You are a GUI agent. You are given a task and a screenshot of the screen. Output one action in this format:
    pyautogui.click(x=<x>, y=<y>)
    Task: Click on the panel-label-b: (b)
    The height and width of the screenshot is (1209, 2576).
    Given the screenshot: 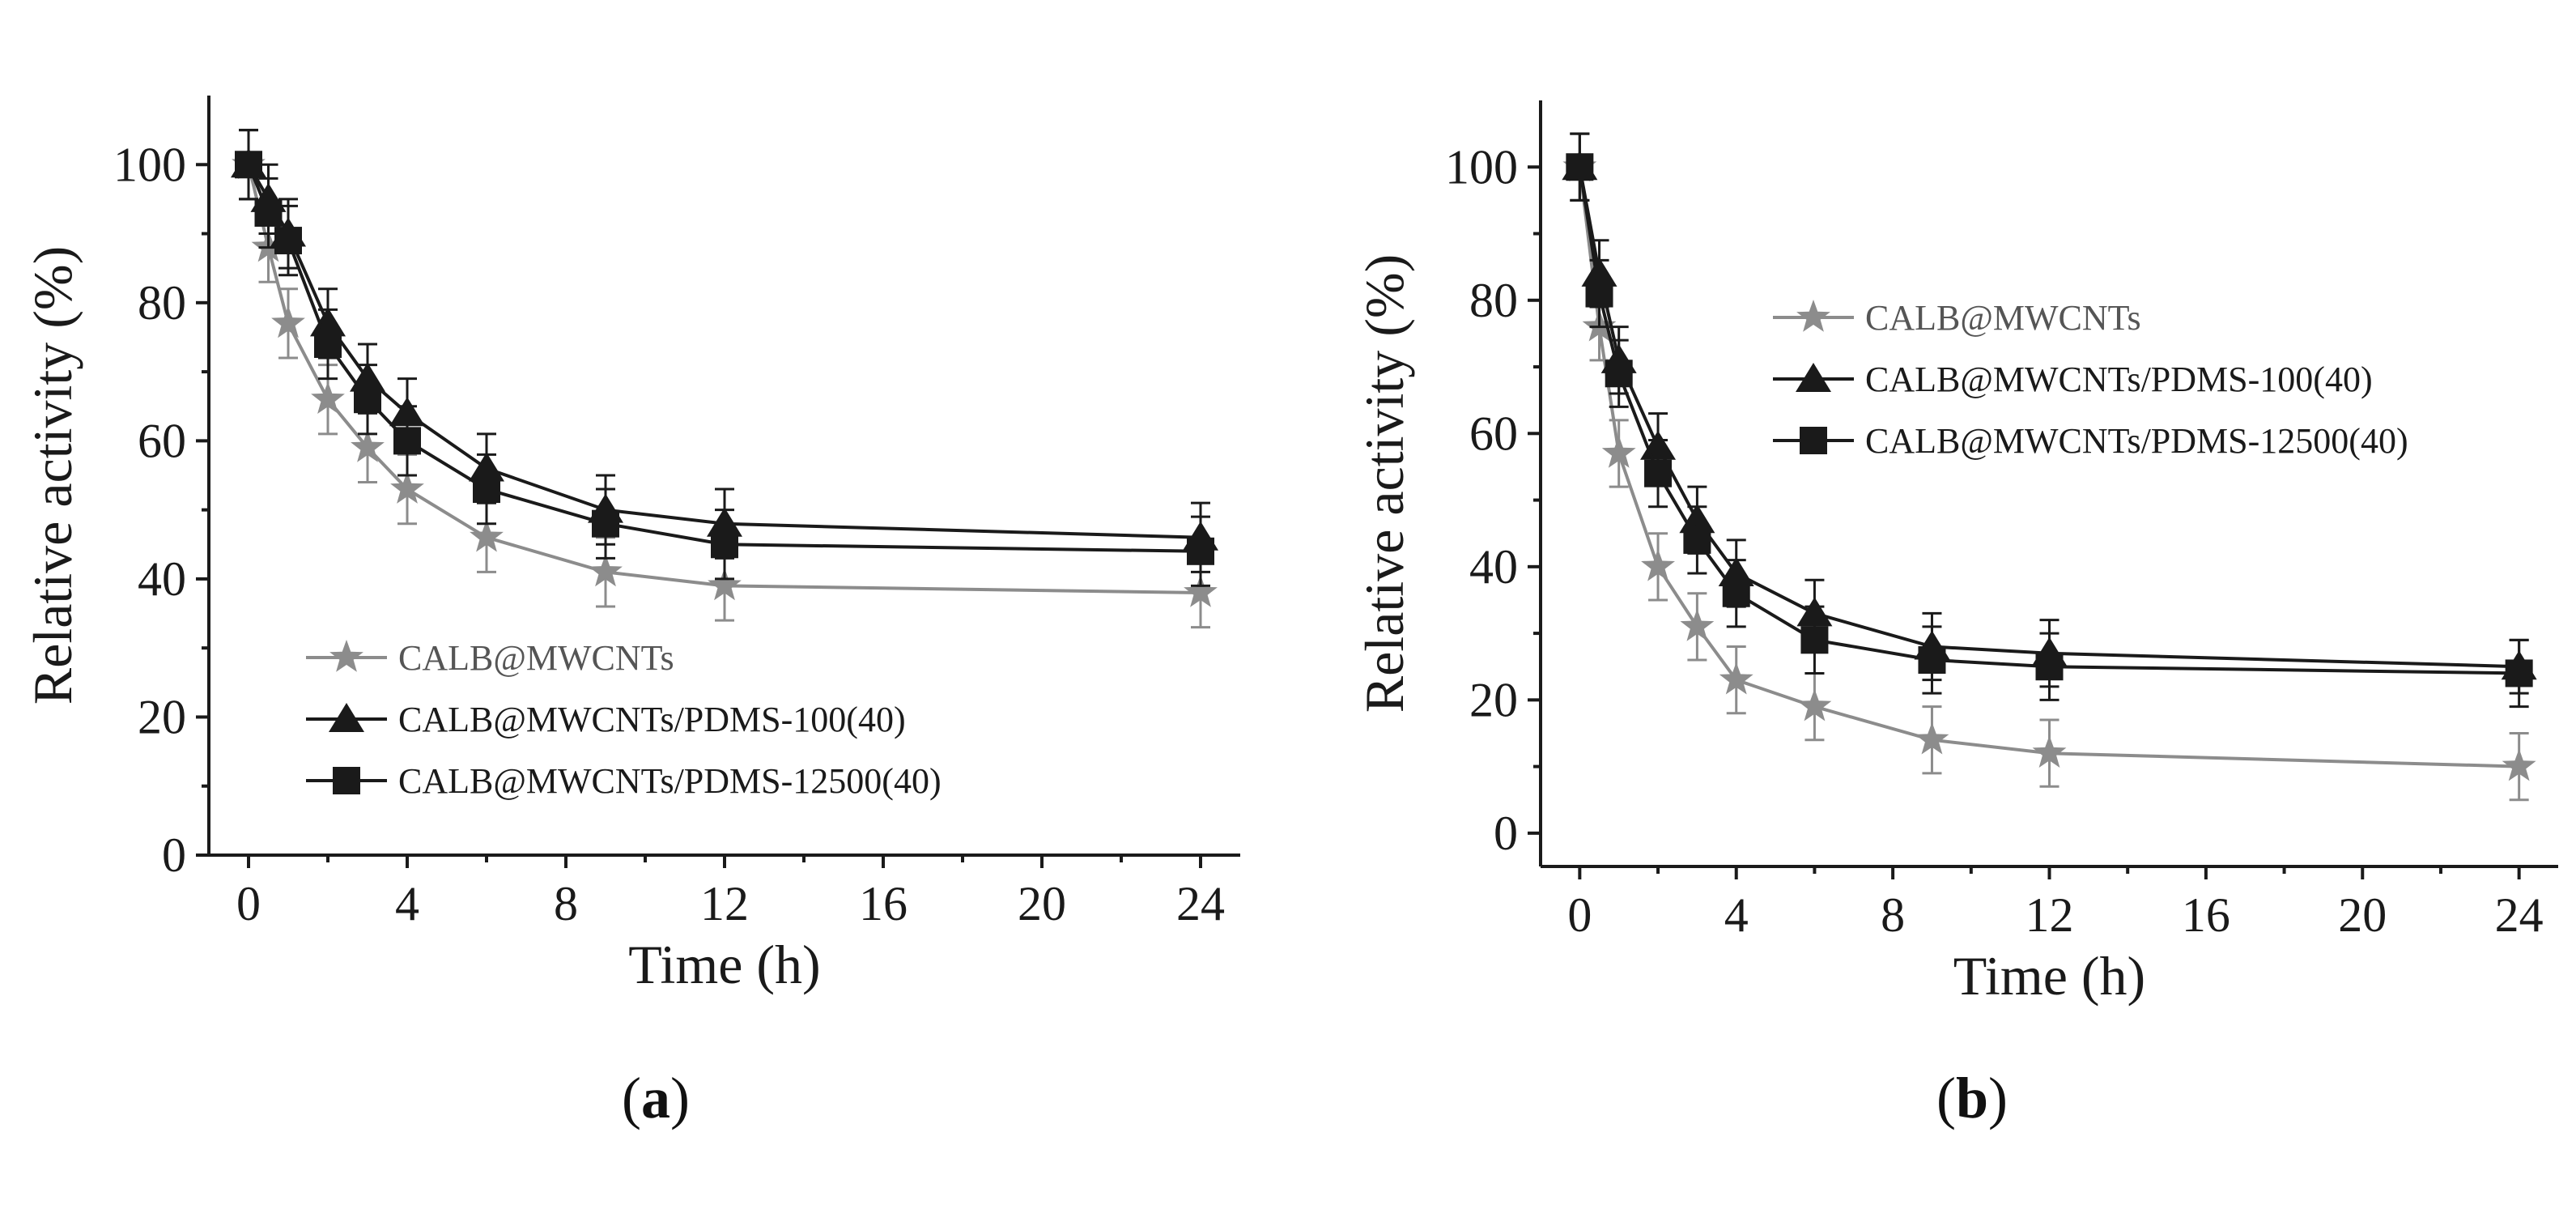 What is the action you would take?
    pyautogui.click(x=1972, y=1098)
    